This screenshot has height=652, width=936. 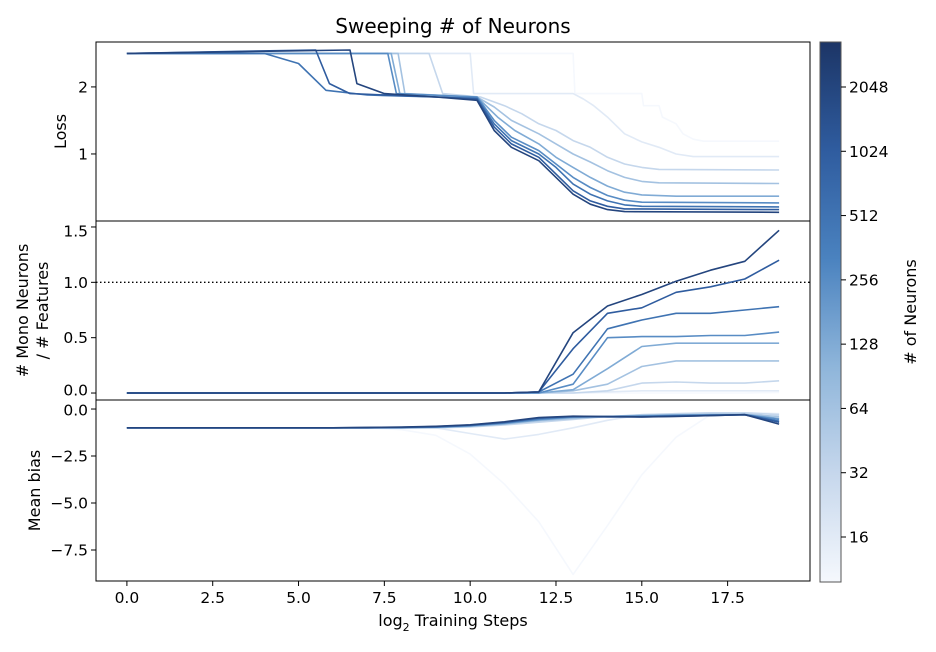 What do you see at coordinates (69, 503) in the screenshot?
I see `bias-ytick-label: −5.0` at bounding box center [69, 503].